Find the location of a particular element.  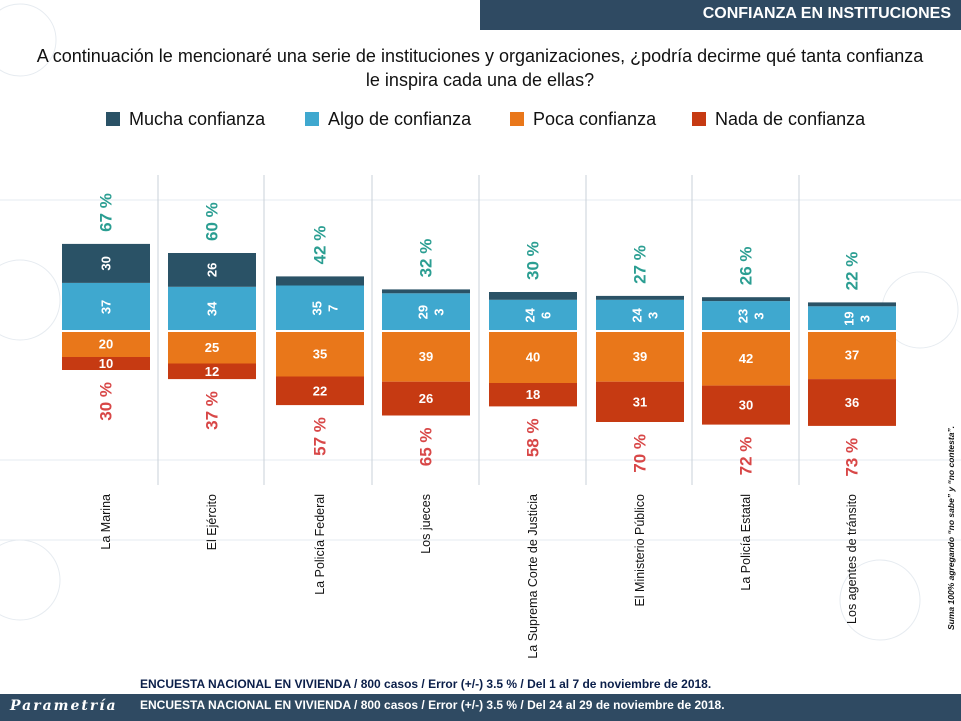

positive-total-label: 22 % is located at coordinates (852, 271).